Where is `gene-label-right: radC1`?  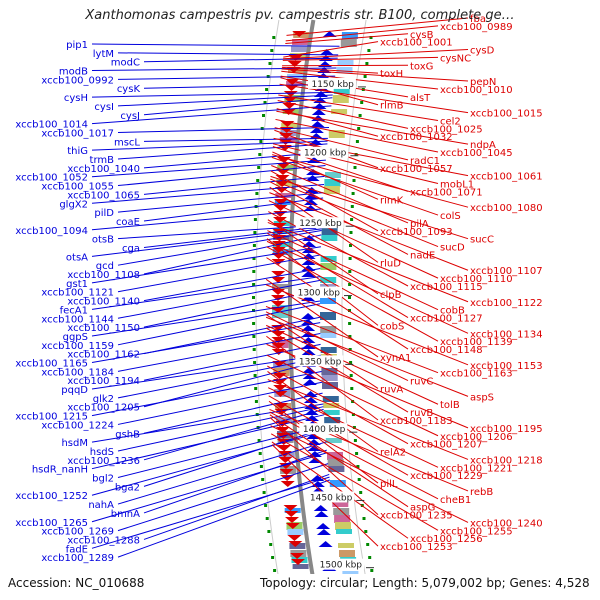 gene-label-right: radC1 is located at coordinates (425, 161).